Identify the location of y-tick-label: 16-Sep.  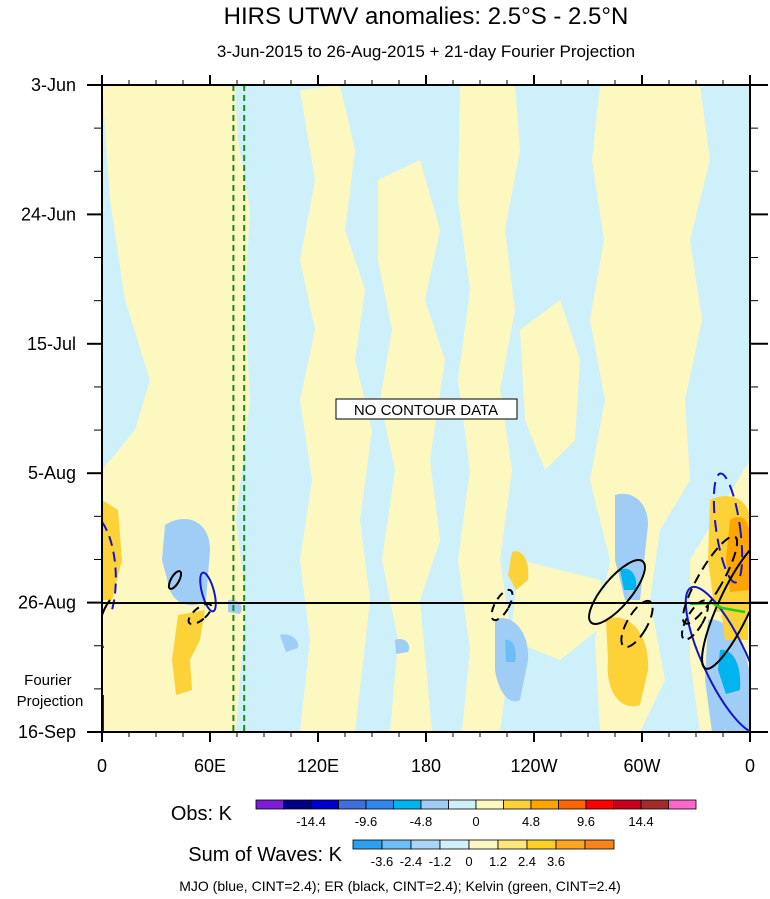
(47, 732).